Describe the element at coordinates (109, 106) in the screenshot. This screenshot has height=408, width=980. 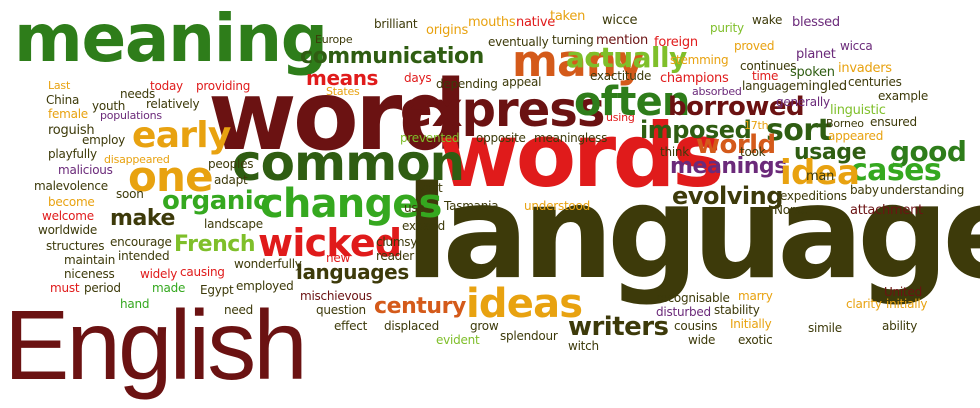
I see `word-youth: youth` at that location.